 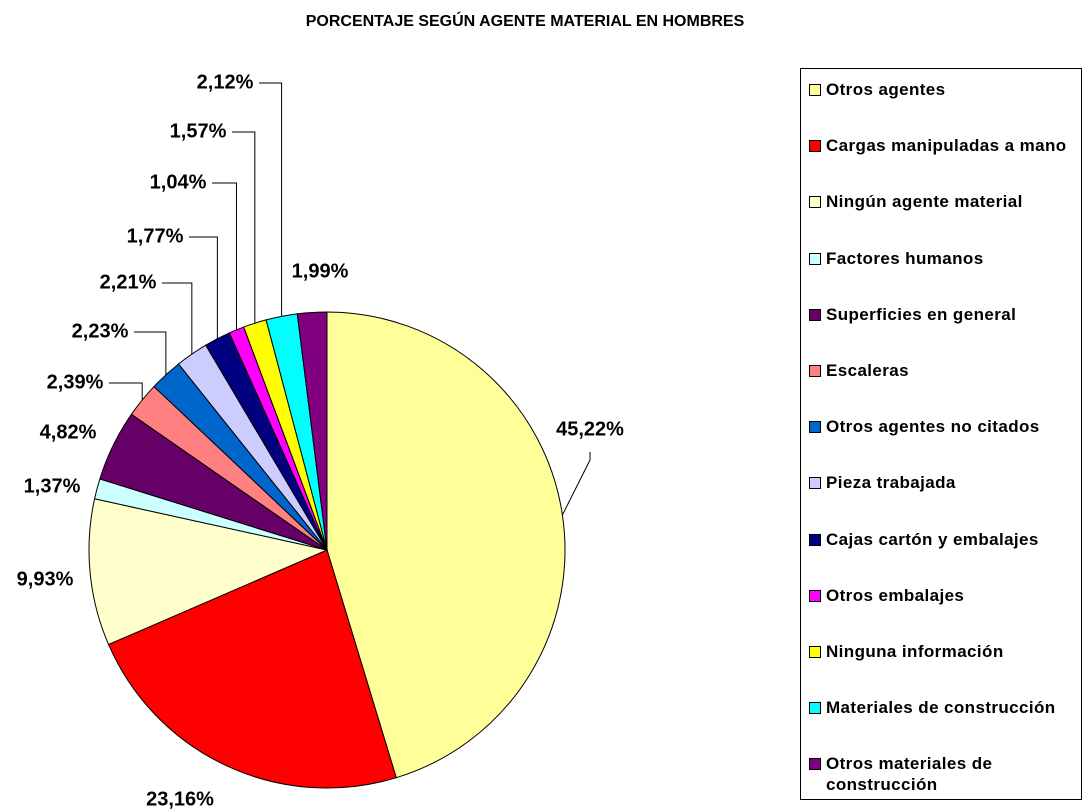 What do you see at coordinates (178, 182) in the screenshot?
I see `data-label: 1,04%` at bounding box center [178, 182].